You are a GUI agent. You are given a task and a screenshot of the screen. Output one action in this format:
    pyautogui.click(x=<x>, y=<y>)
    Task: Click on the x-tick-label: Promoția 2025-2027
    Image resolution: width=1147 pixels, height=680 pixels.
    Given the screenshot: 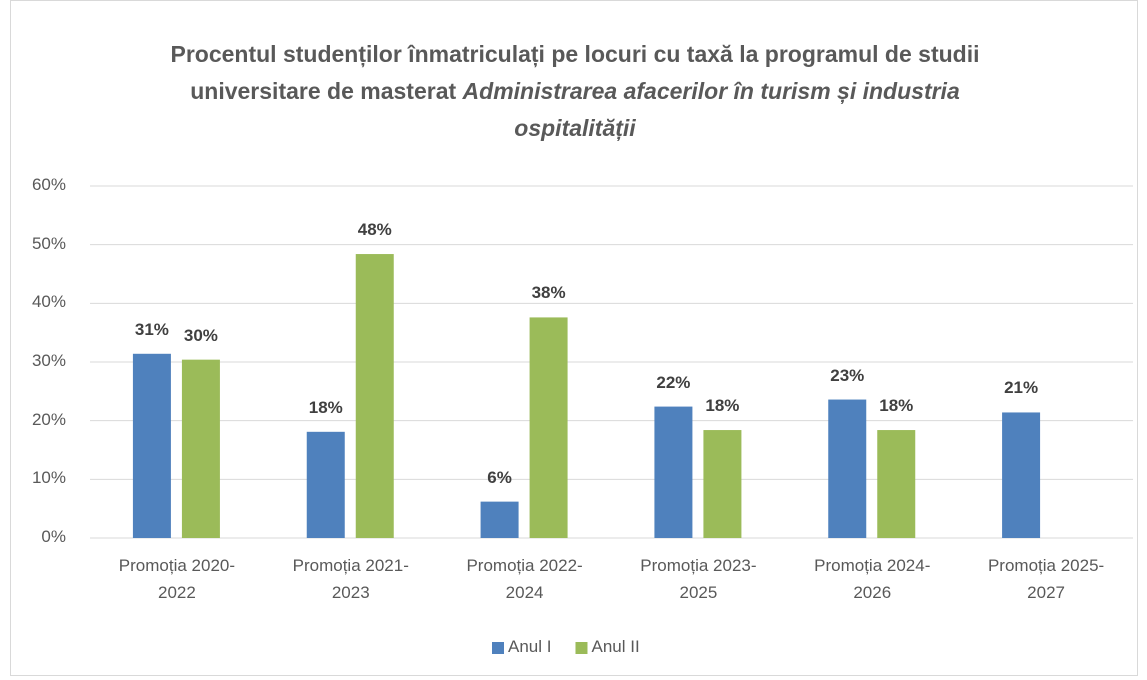 What is the action you would take?
    pyautogui.click(x=1046, y=579)
    